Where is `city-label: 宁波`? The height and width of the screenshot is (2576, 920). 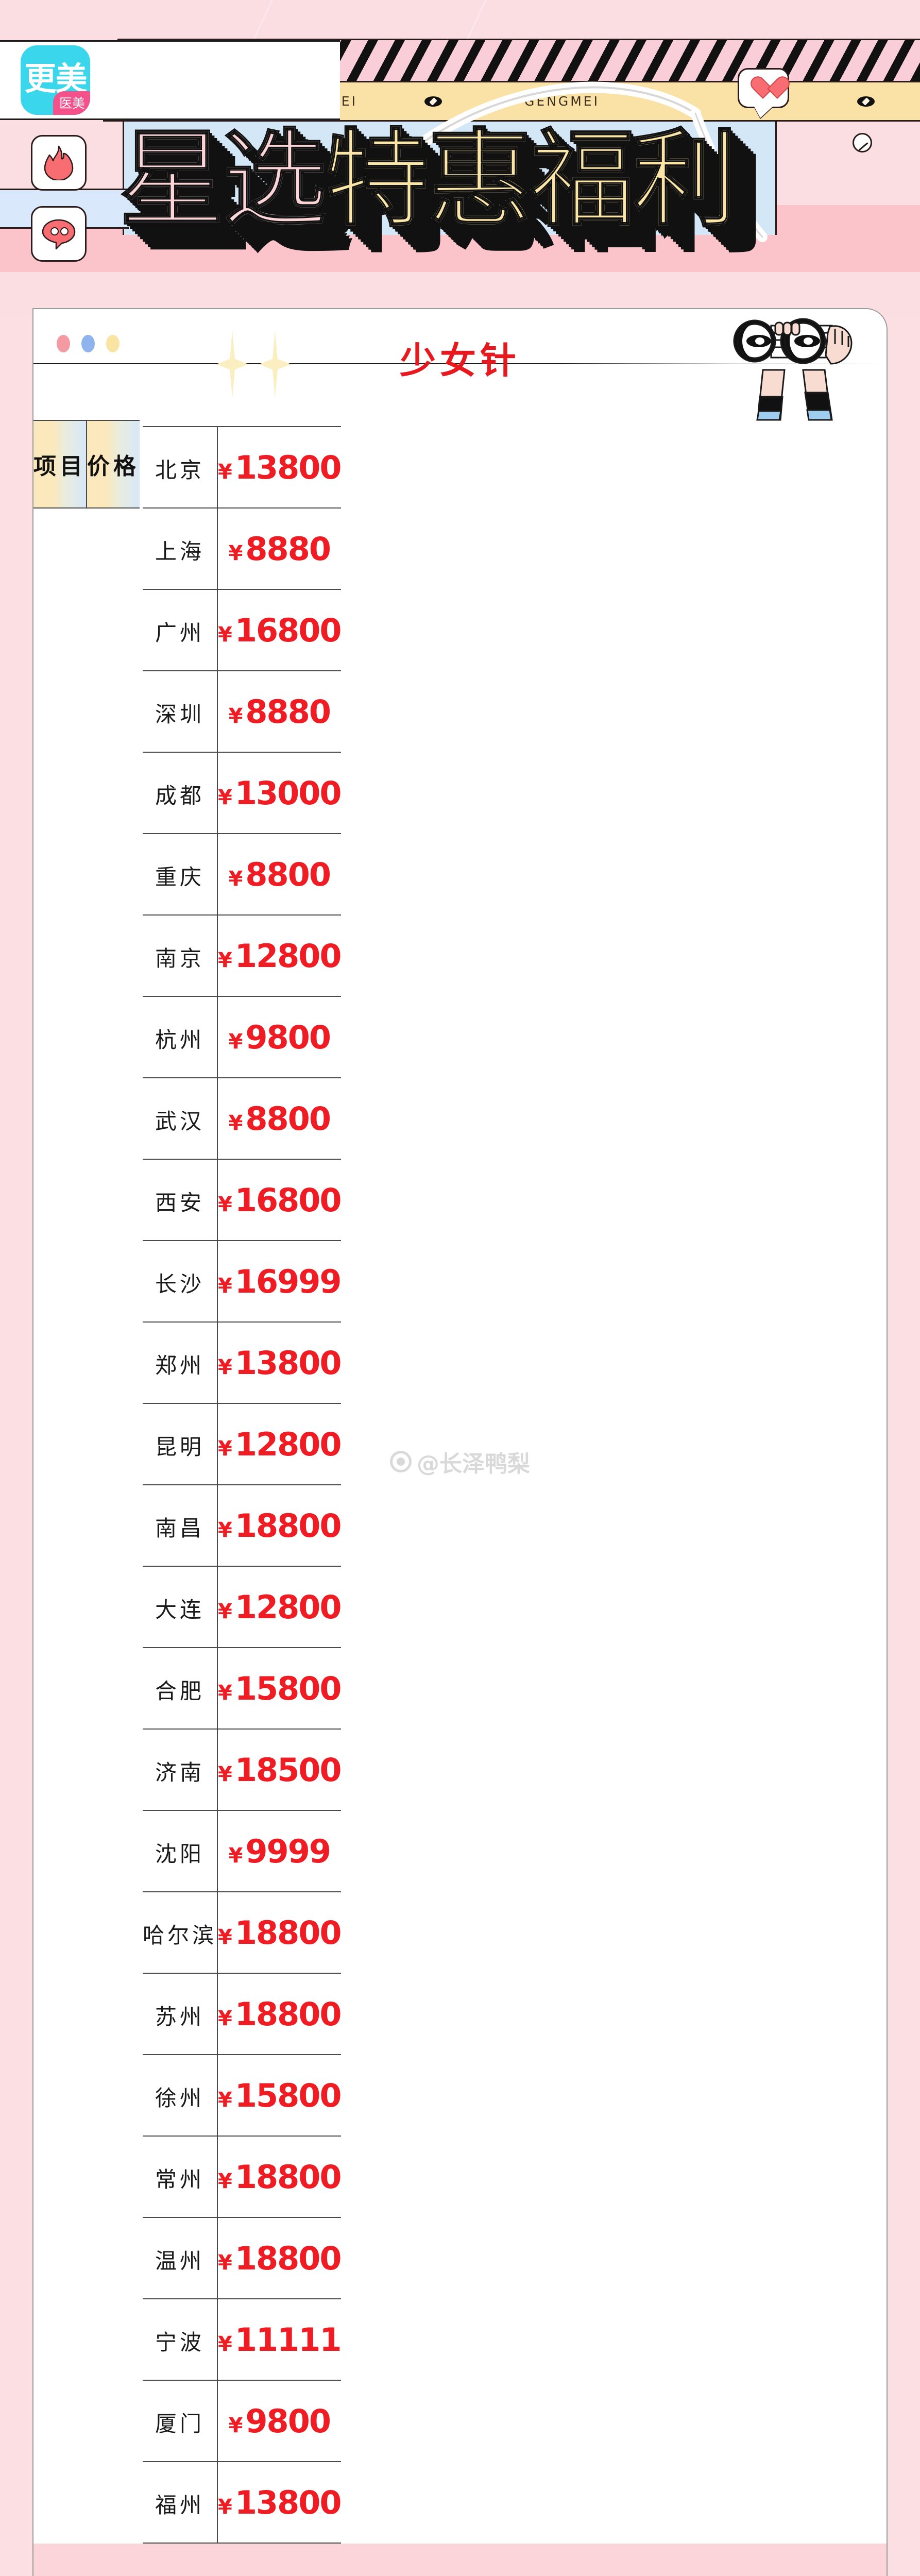
city-label: 宁波 is located at coordinates (180, 2342).